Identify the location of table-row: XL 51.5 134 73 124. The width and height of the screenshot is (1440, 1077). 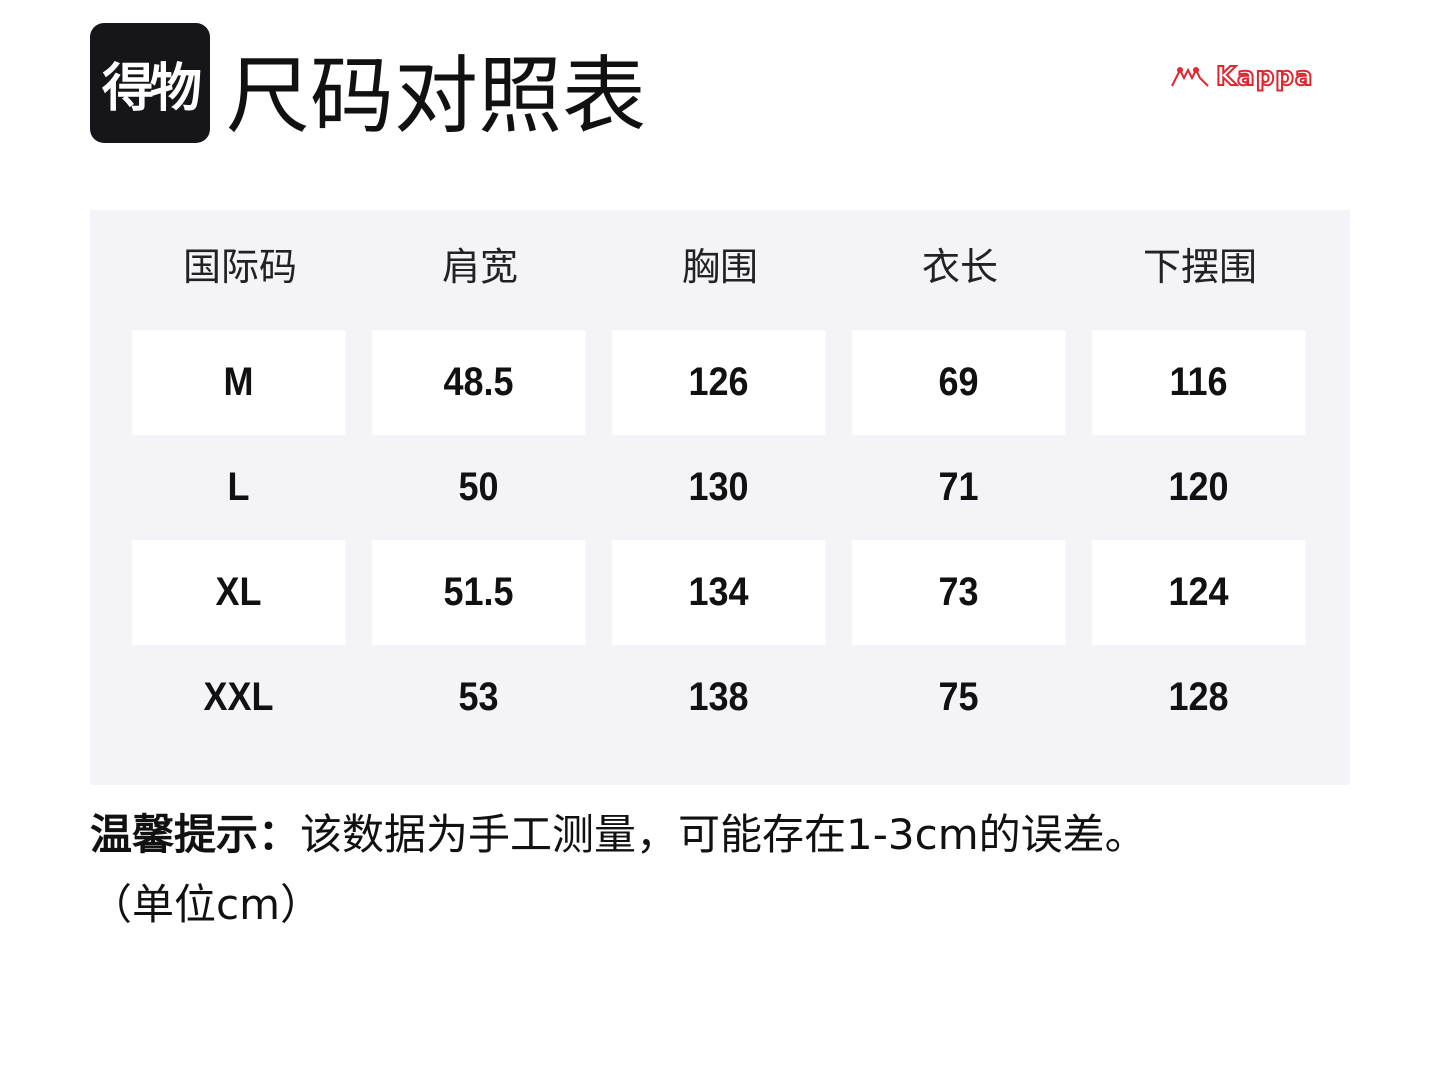
(718, 592).